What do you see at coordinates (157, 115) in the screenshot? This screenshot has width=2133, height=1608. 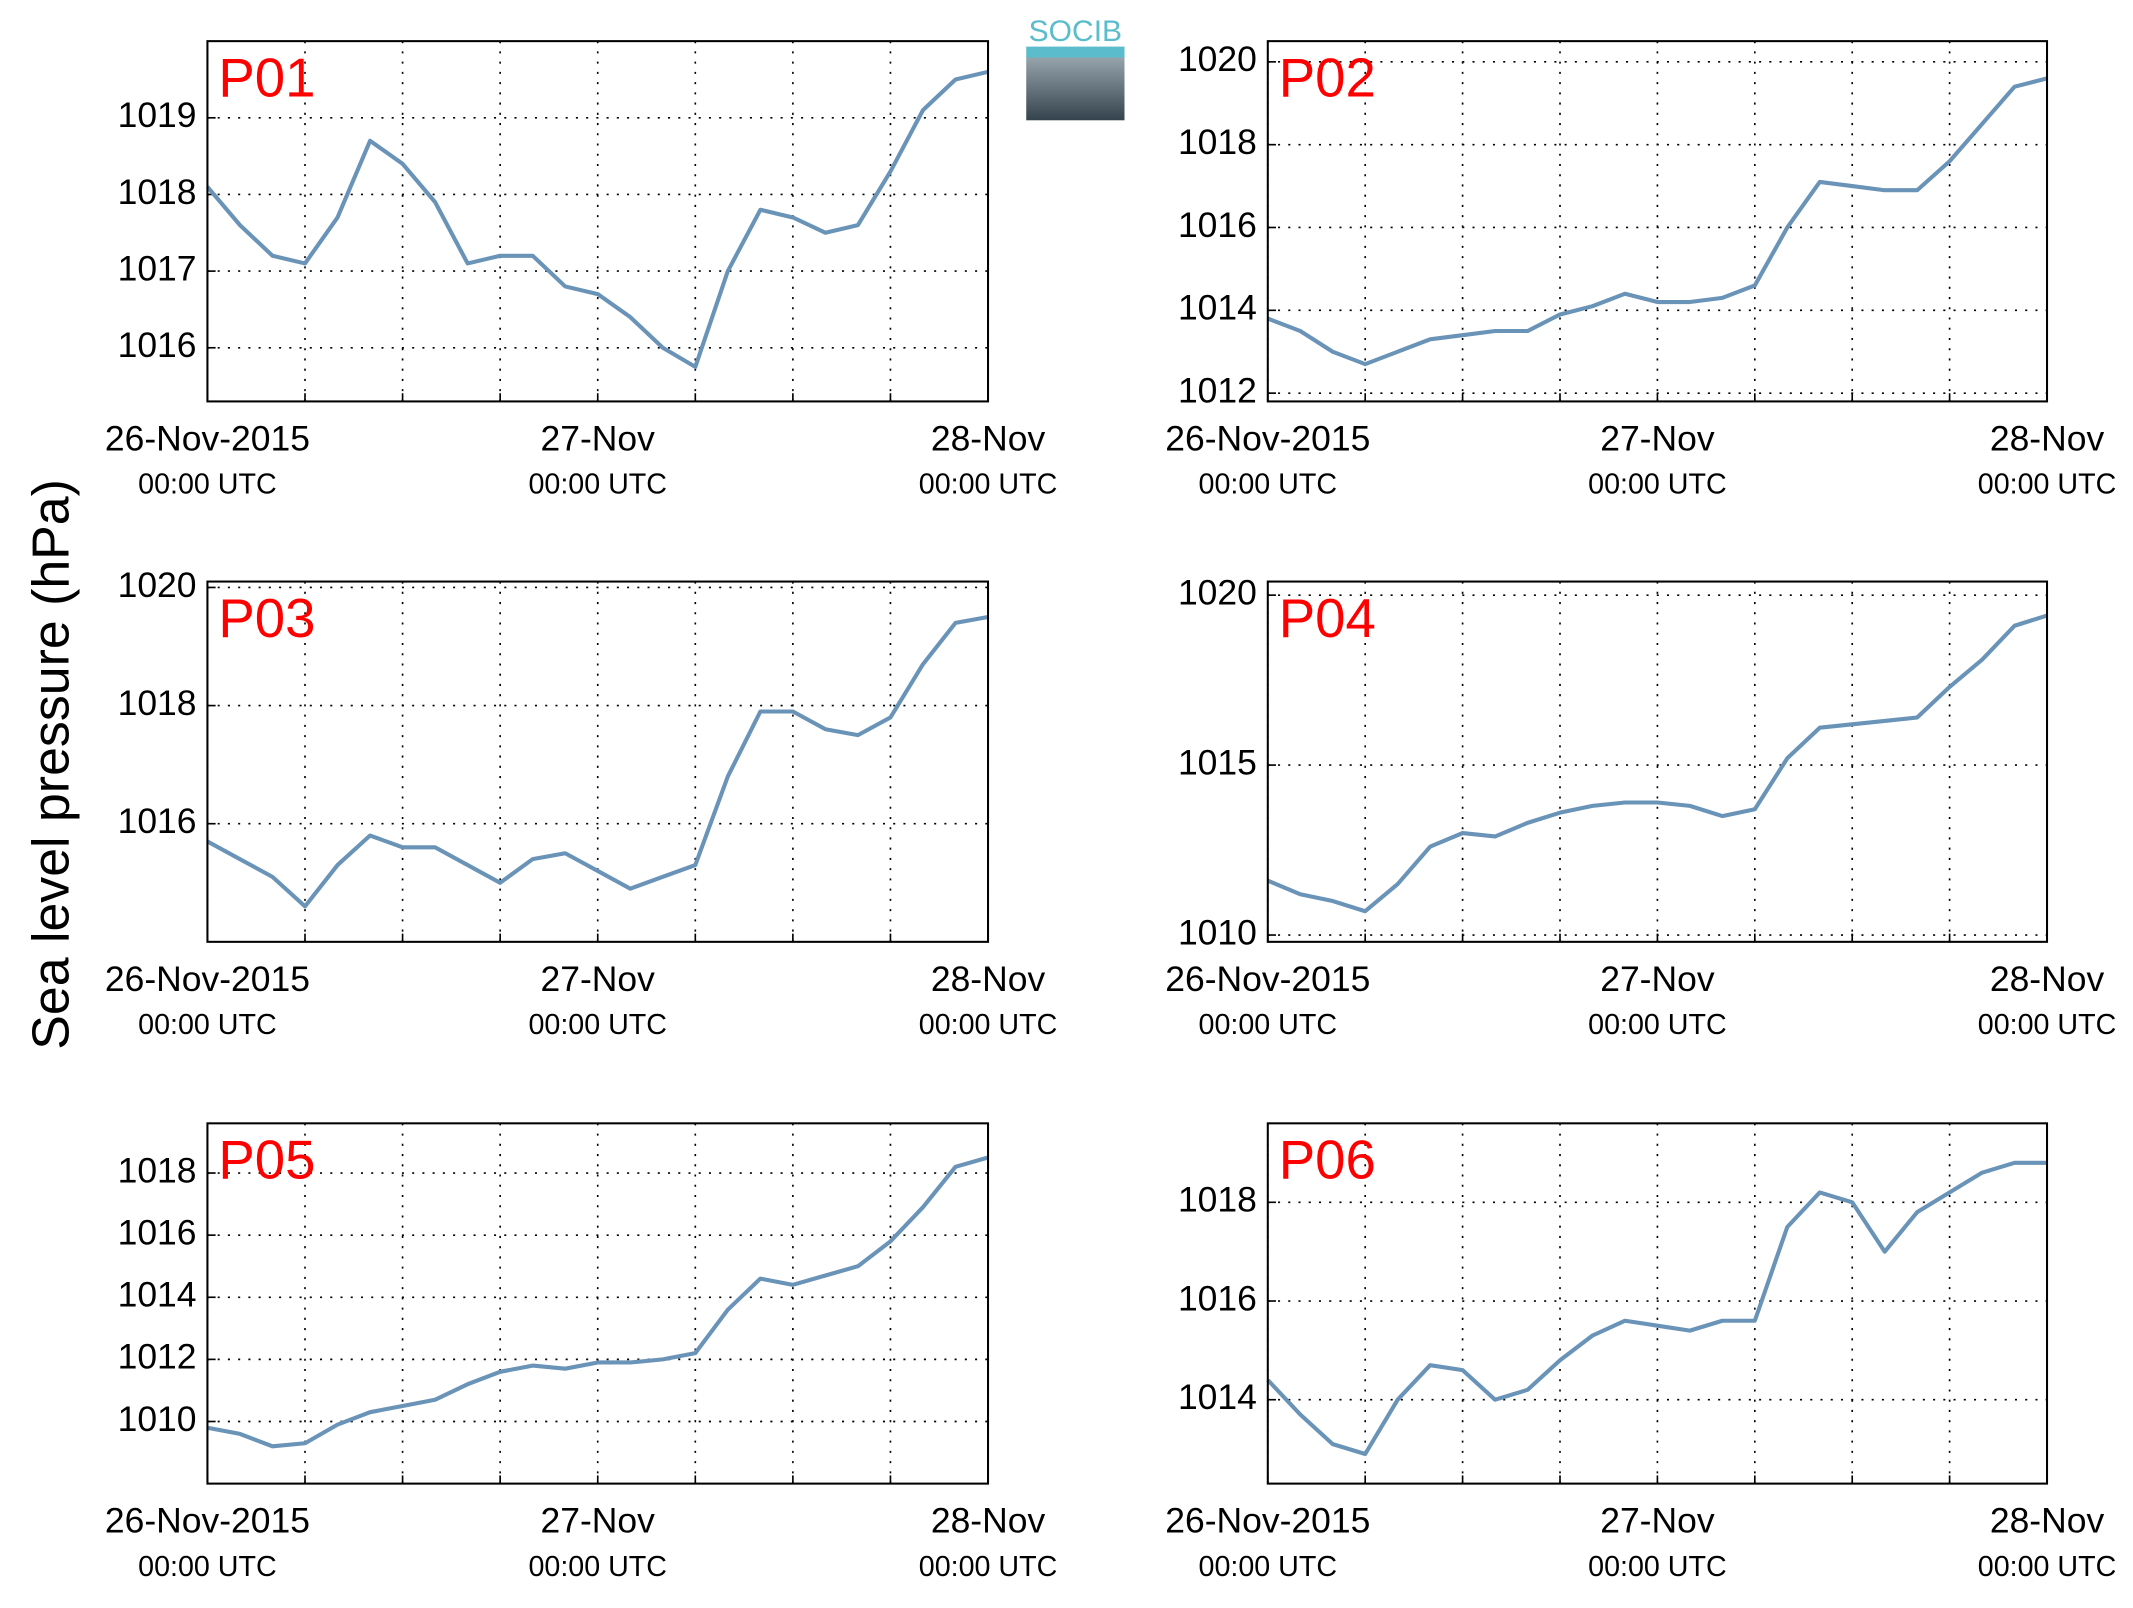 I see `y-tick-label: 1019` at bounding box center [157, 115].